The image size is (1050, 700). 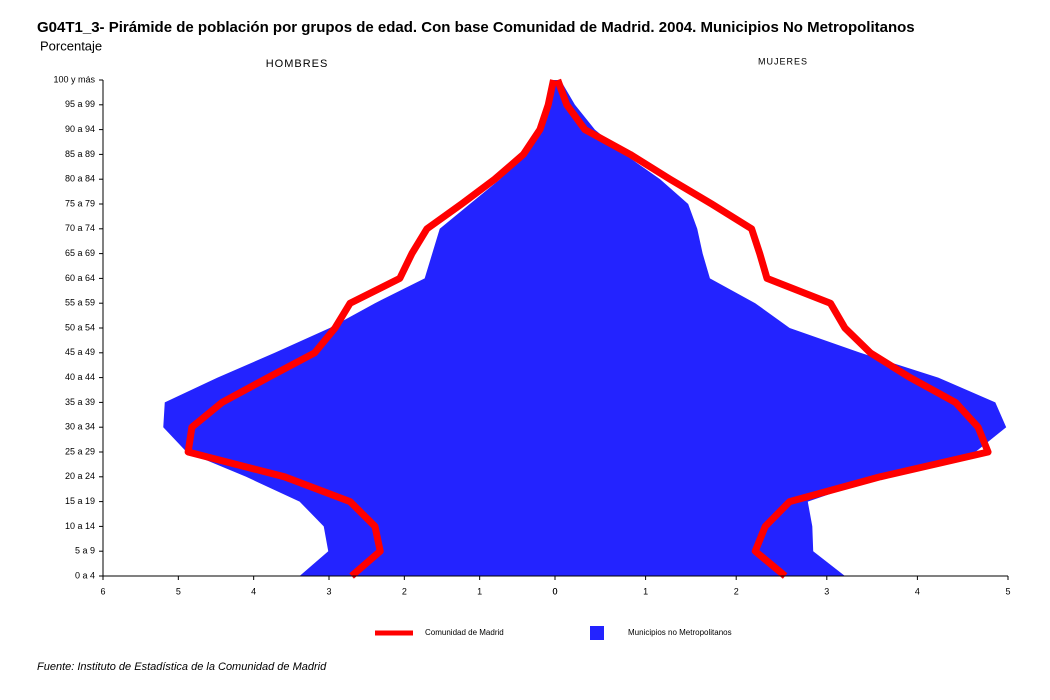 What do you see at coordinates (80, 476) in the screenshot?
I see `y-tick-label: 20 a 24` at bounding box center [80, 476].